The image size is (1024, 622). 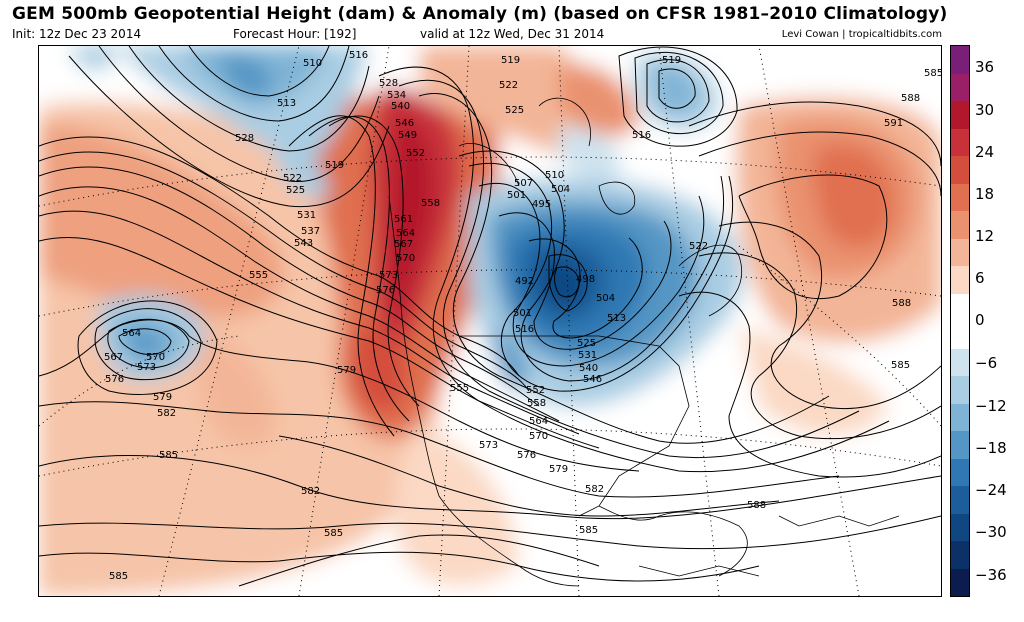 What do you see at coordinates (991, 532) in the screenshot?
I see `colorbar-tick-label: −30` at bounding box center [991, 532].